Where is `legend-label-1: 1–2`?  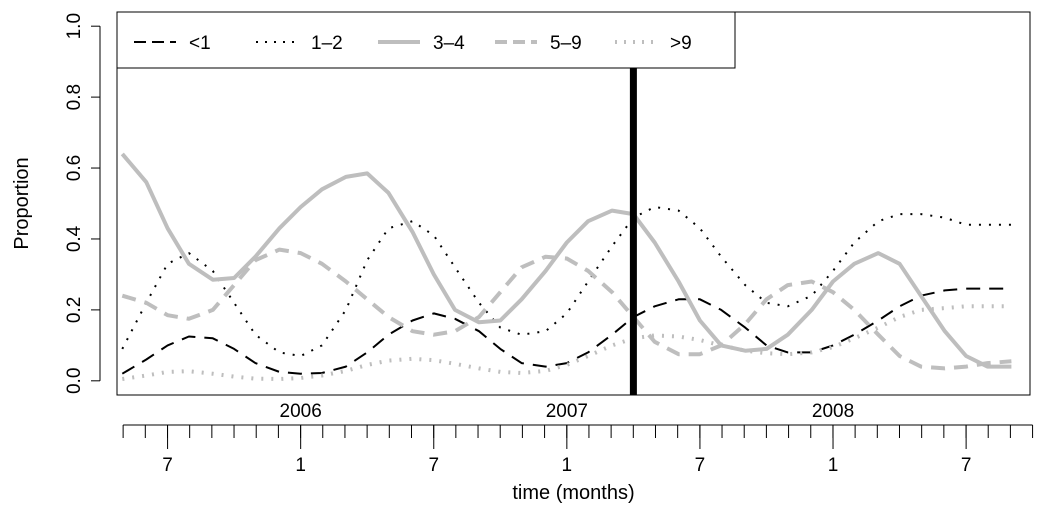 legend-label-1: 1–2 is located at coordinates (327, 43).